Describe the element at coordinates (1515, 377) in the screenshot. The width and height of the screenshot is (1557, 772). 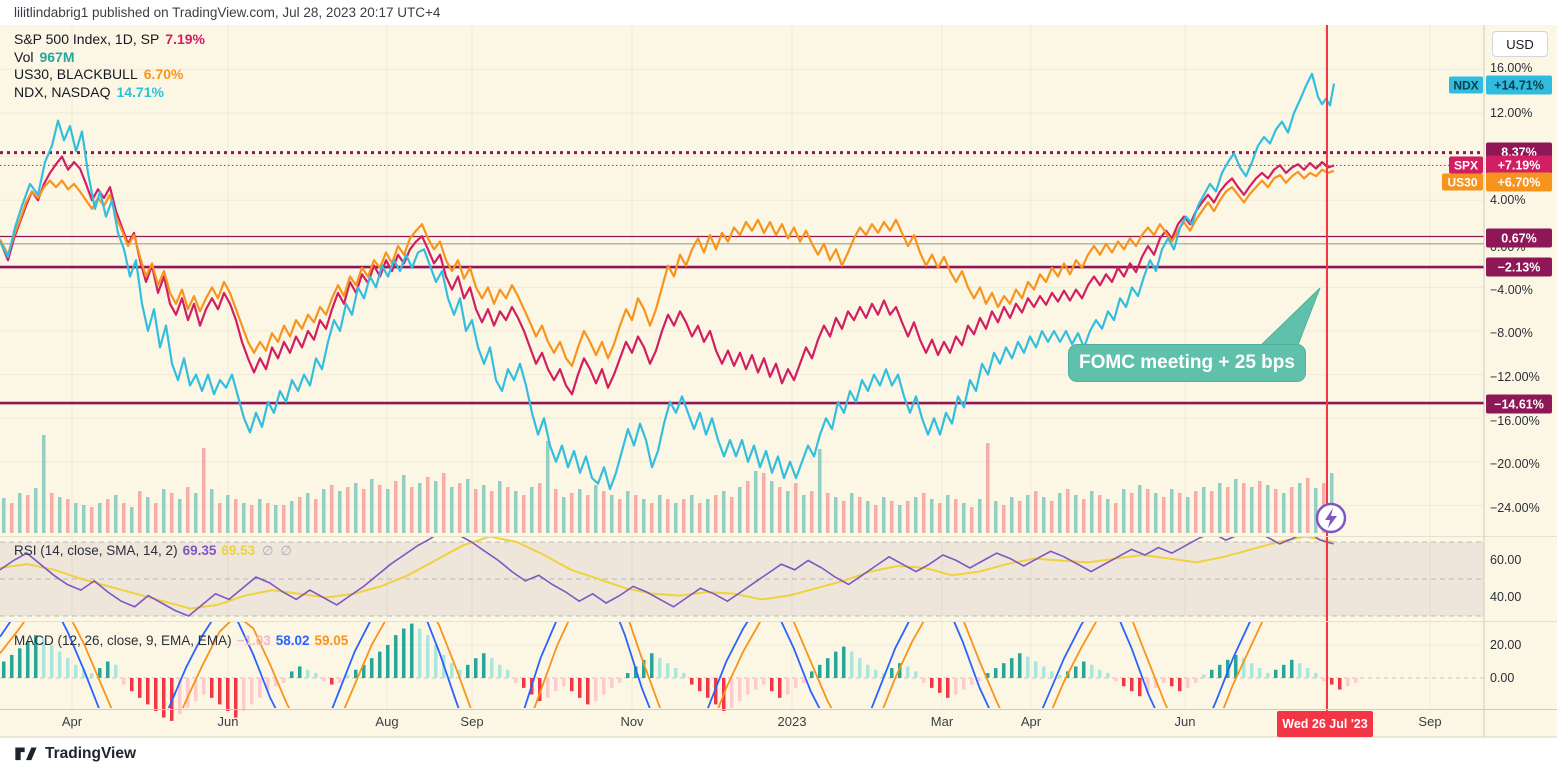
I see `price-scale-label: −12.00%` at that location.